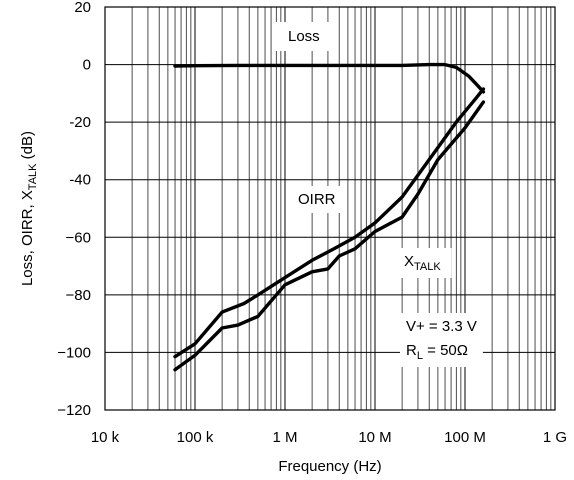 Image resolution: width=574 pixels, height=480 pixels. I want to click on xtalk-label-sub: TALK, so click(427, 267).